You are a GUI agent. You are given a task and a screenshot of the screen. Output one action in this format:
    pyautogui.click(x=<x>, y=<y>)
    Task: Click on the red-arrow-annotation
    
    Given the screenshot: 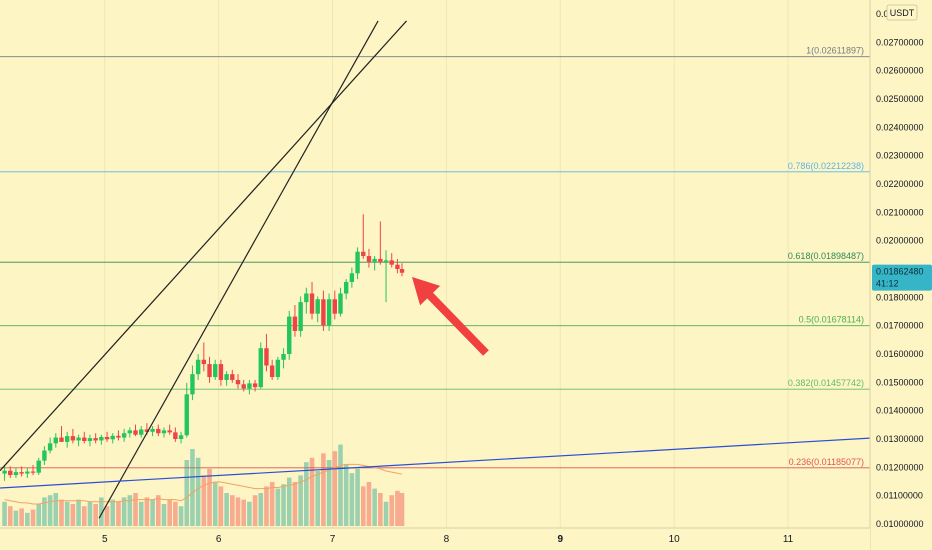 What is the action you would take?
    pyautogui.click(x=450, y=316)
    